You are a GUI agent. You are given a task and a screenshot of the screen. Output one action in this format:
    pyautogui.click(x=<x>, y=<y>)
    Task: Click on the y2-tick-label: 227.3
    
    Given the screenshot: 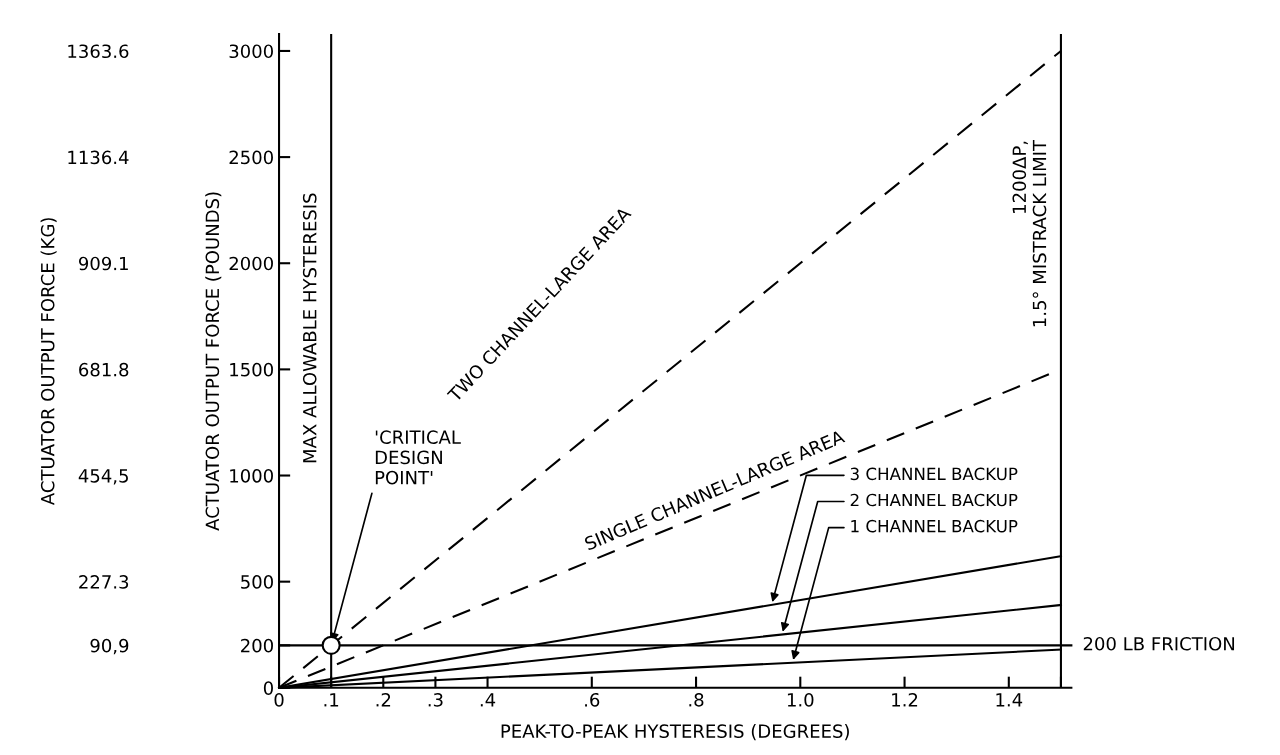 What is the action you would take?
    pyautogui.click(x=104, y=582)
    